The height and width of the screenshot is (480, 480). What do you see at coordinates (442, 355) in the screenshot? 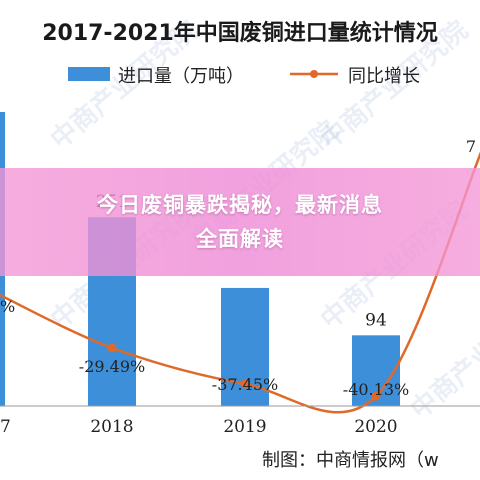
I see `watermark-text-5: 中商产业研究院` at bounding box center [442, 355].